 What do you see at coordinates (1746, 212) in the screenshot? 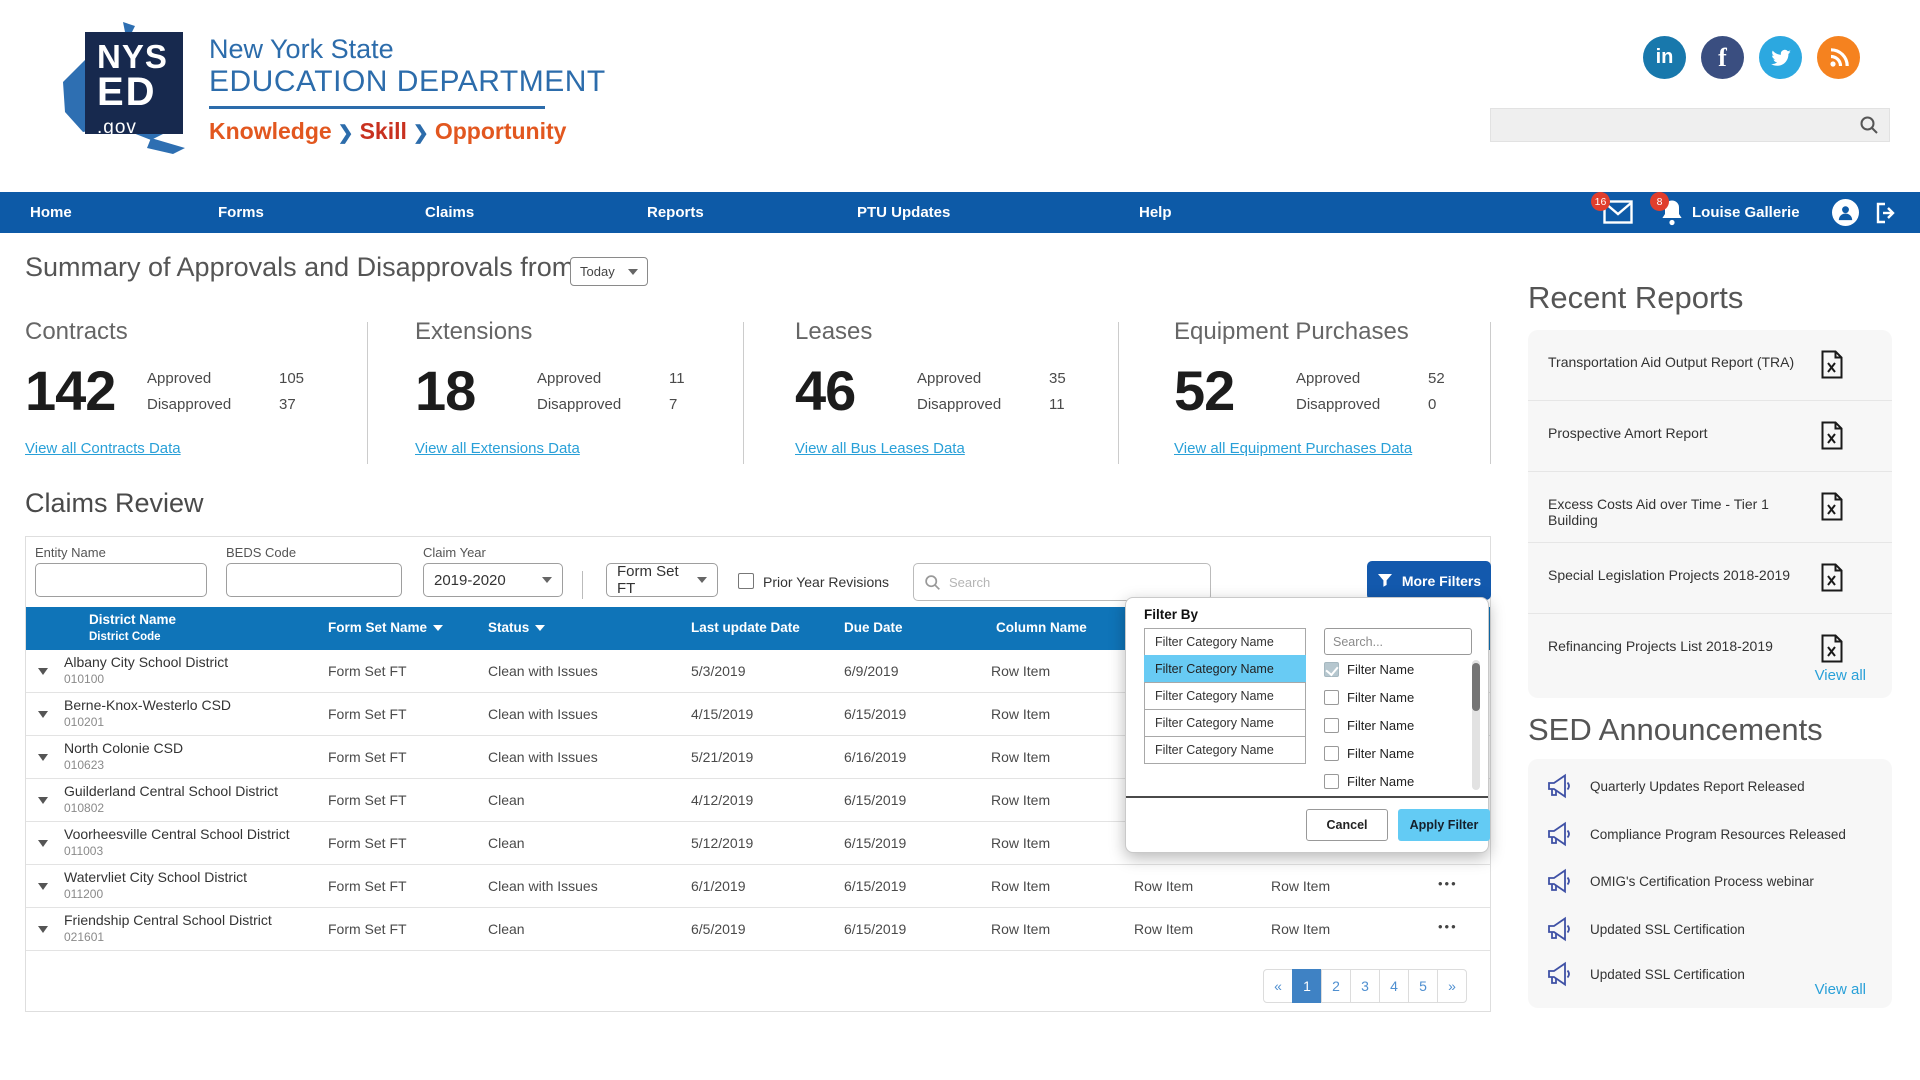
I see `user-name: Louise Gallerie` at bounding box center [1746, 212].